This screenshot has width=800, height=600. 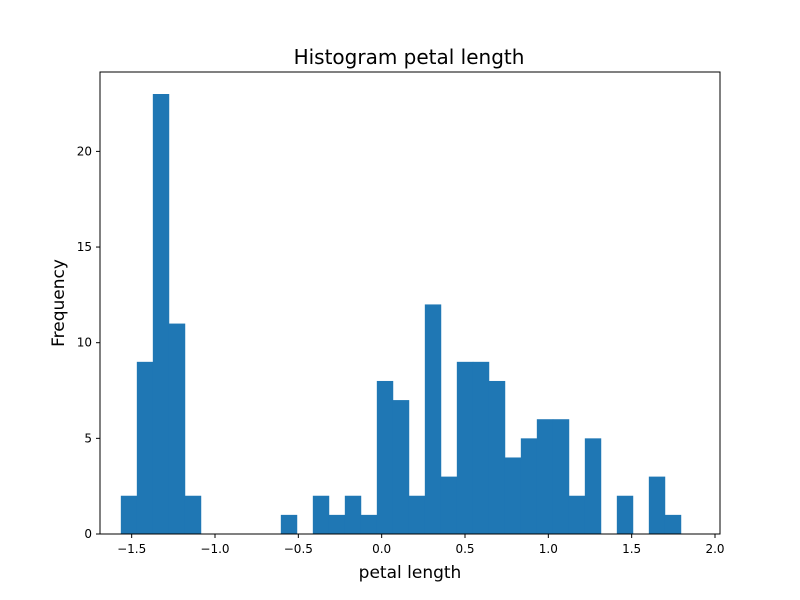 What do you see at coordinates (409, 57) in the screenshot?
I see `chart-title: Histogram petal length` at bounding box center [409, 57].